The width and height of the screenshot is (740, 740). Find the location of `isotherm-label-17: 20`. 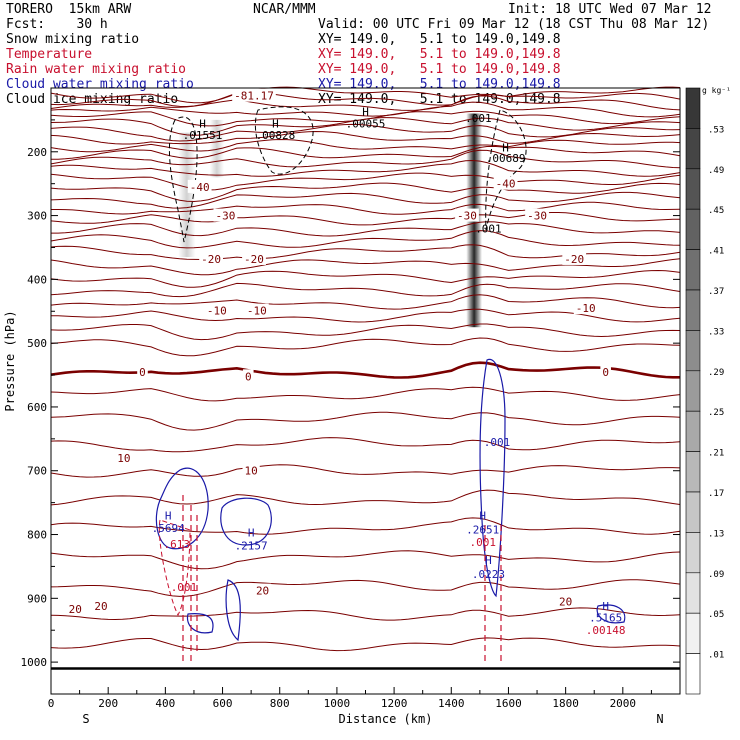

isotherm-label-17: 20 is located at coordinates (75, 609).